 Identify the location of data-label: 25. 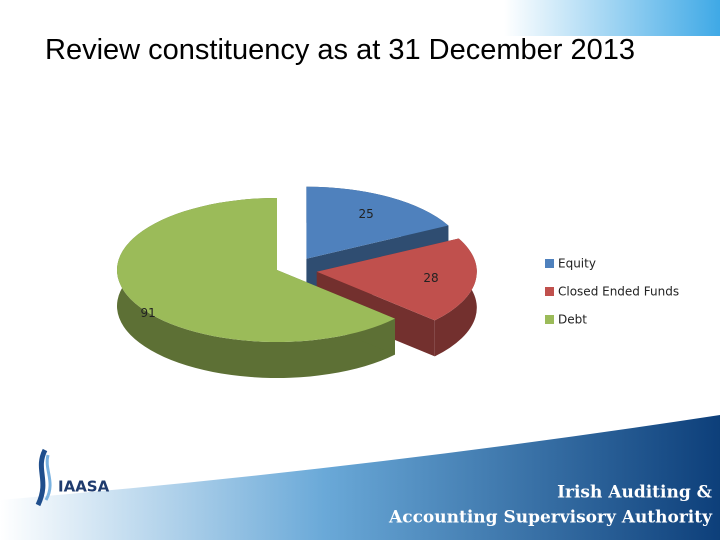
(366, 214).